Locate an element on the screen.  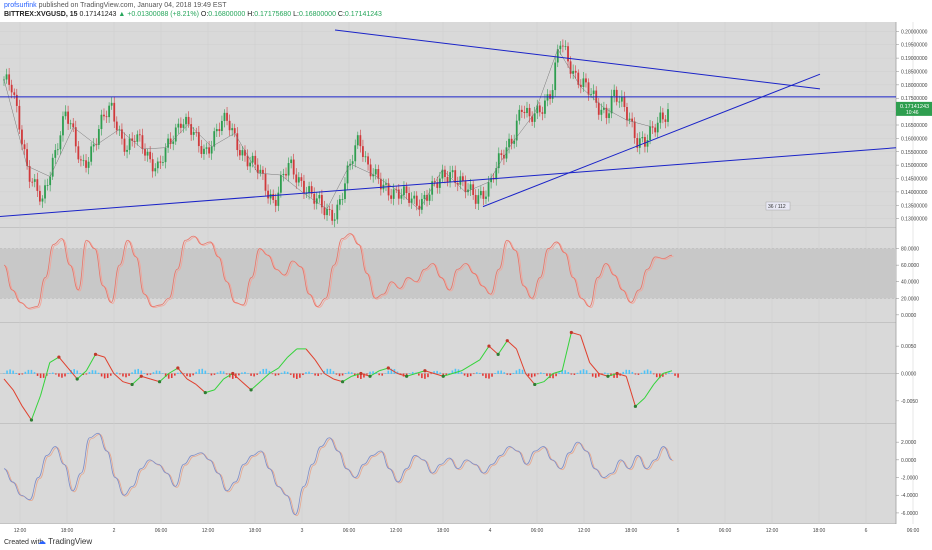
oscillator-line is located at coordinates (338, 474).